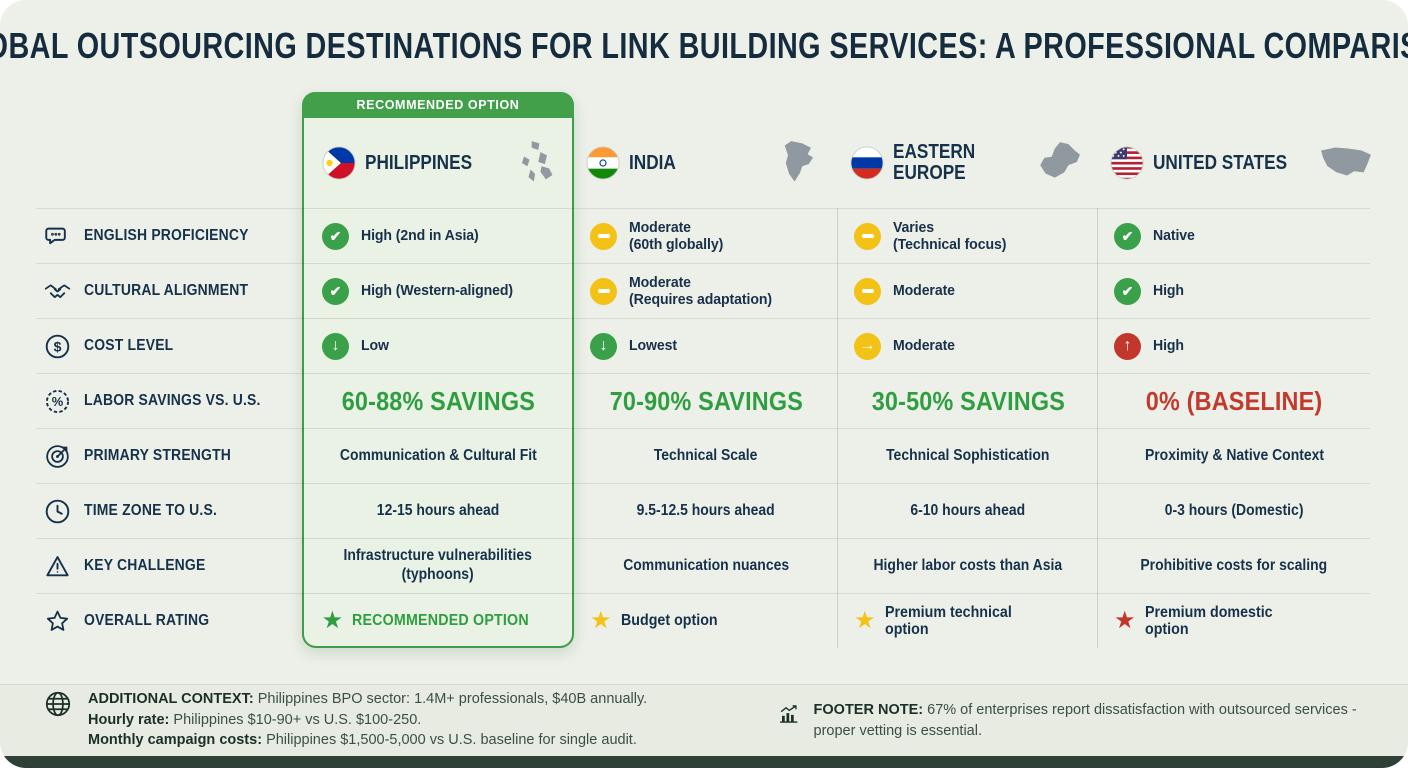  What do you see at coordinates (169, 235) in the screenshot?
I see `row-label-english-proficiency: ENGLISH PROFICIENCY` at bounding box center [169, 235].